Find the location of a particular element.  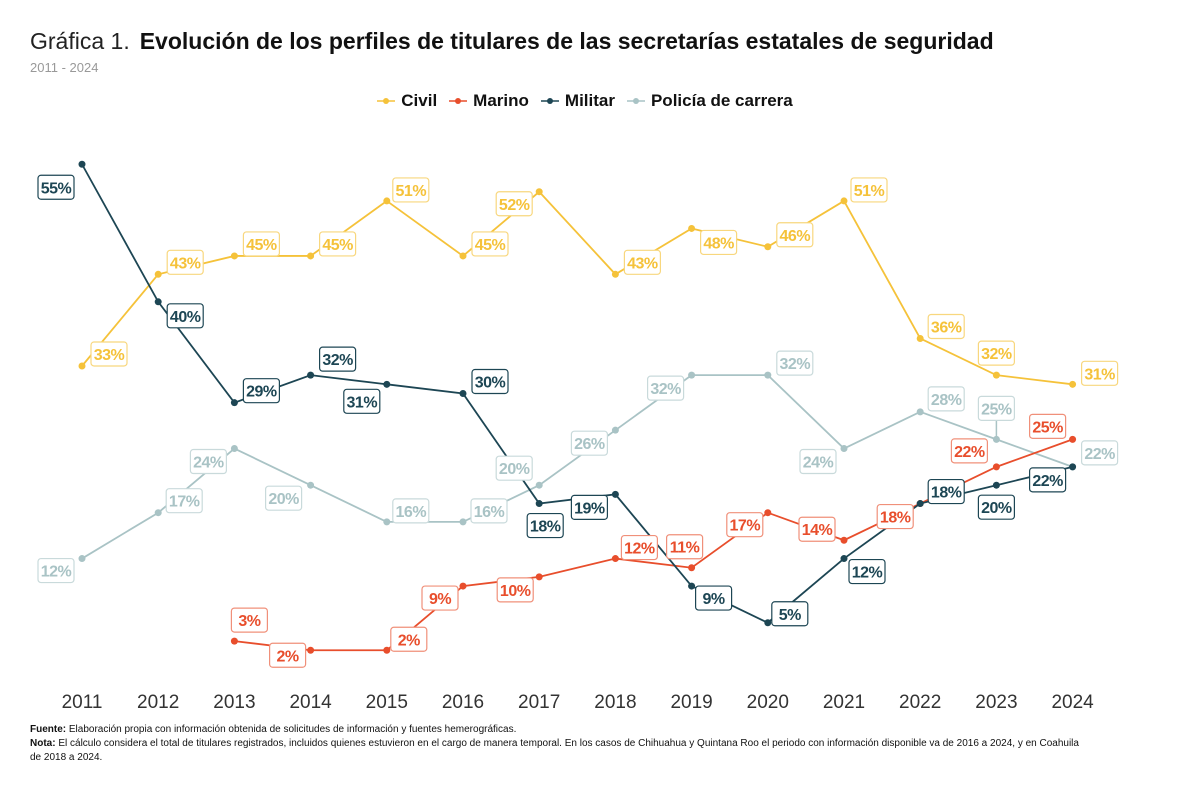

legend-item-marino: Marino is located at coordinates (489, 101).